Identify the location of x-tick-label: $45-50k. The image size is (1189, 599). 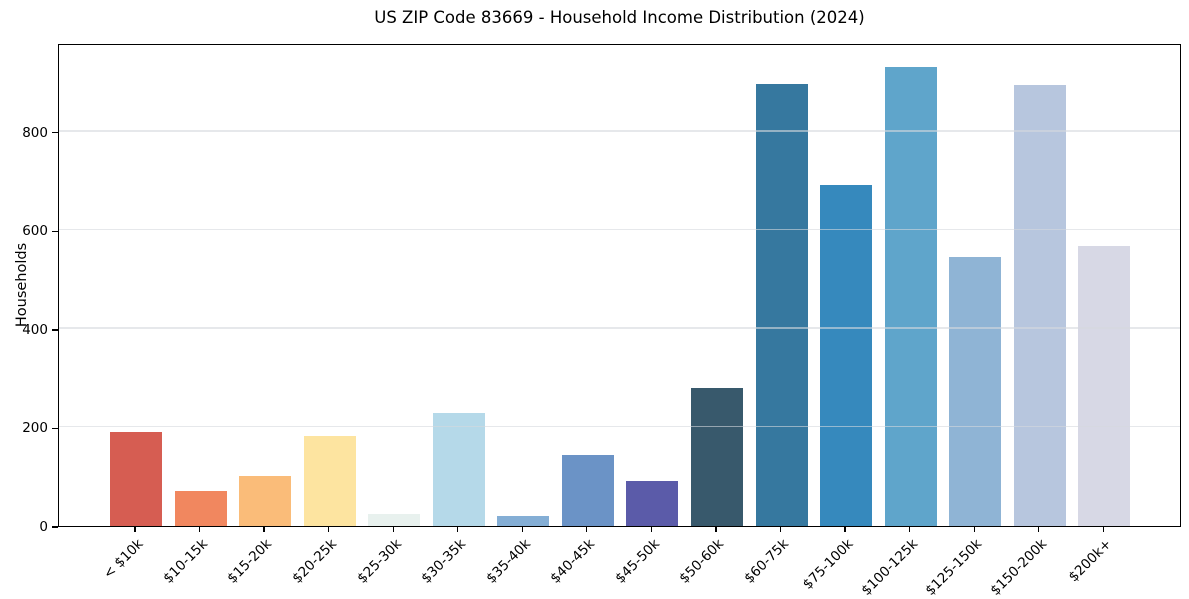
(637, 561).